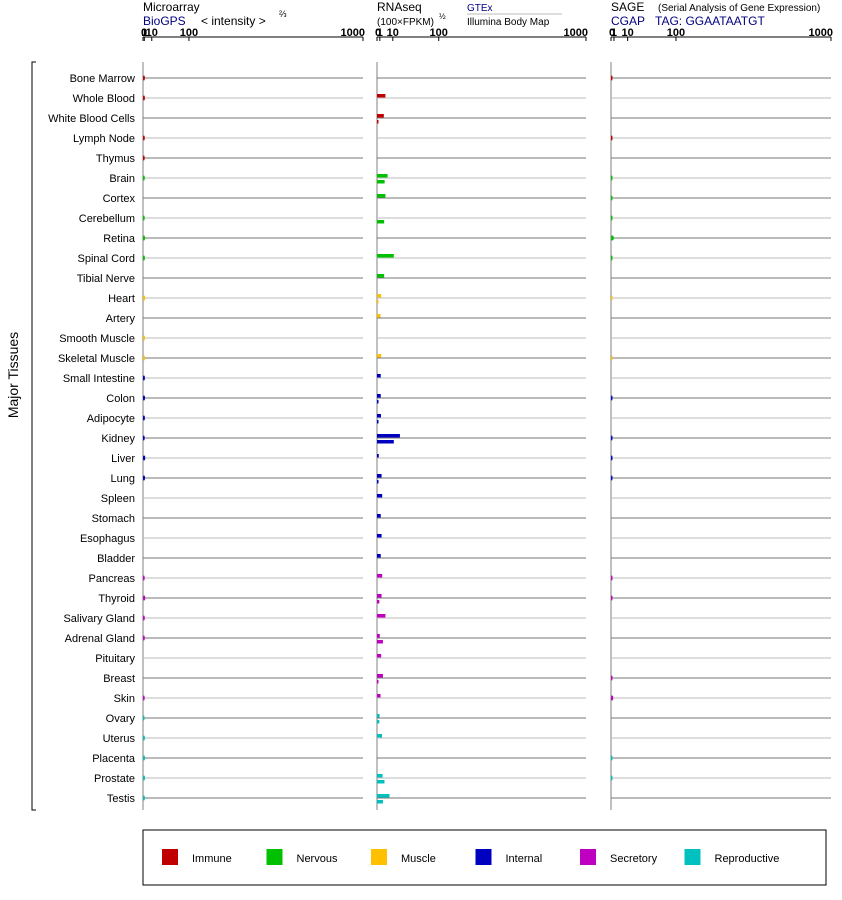  What do you see at coordinates (119, 239) in the screenshot?
I see `tissue-label: Retina` at bounding box center [119, 239].